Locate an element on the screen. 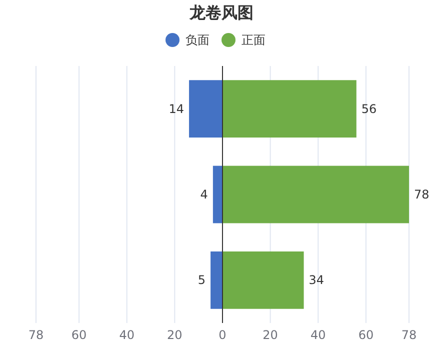 The height and width of the screenshot is (355, 443). data-label: 5 is located at coordinates (202, 280).